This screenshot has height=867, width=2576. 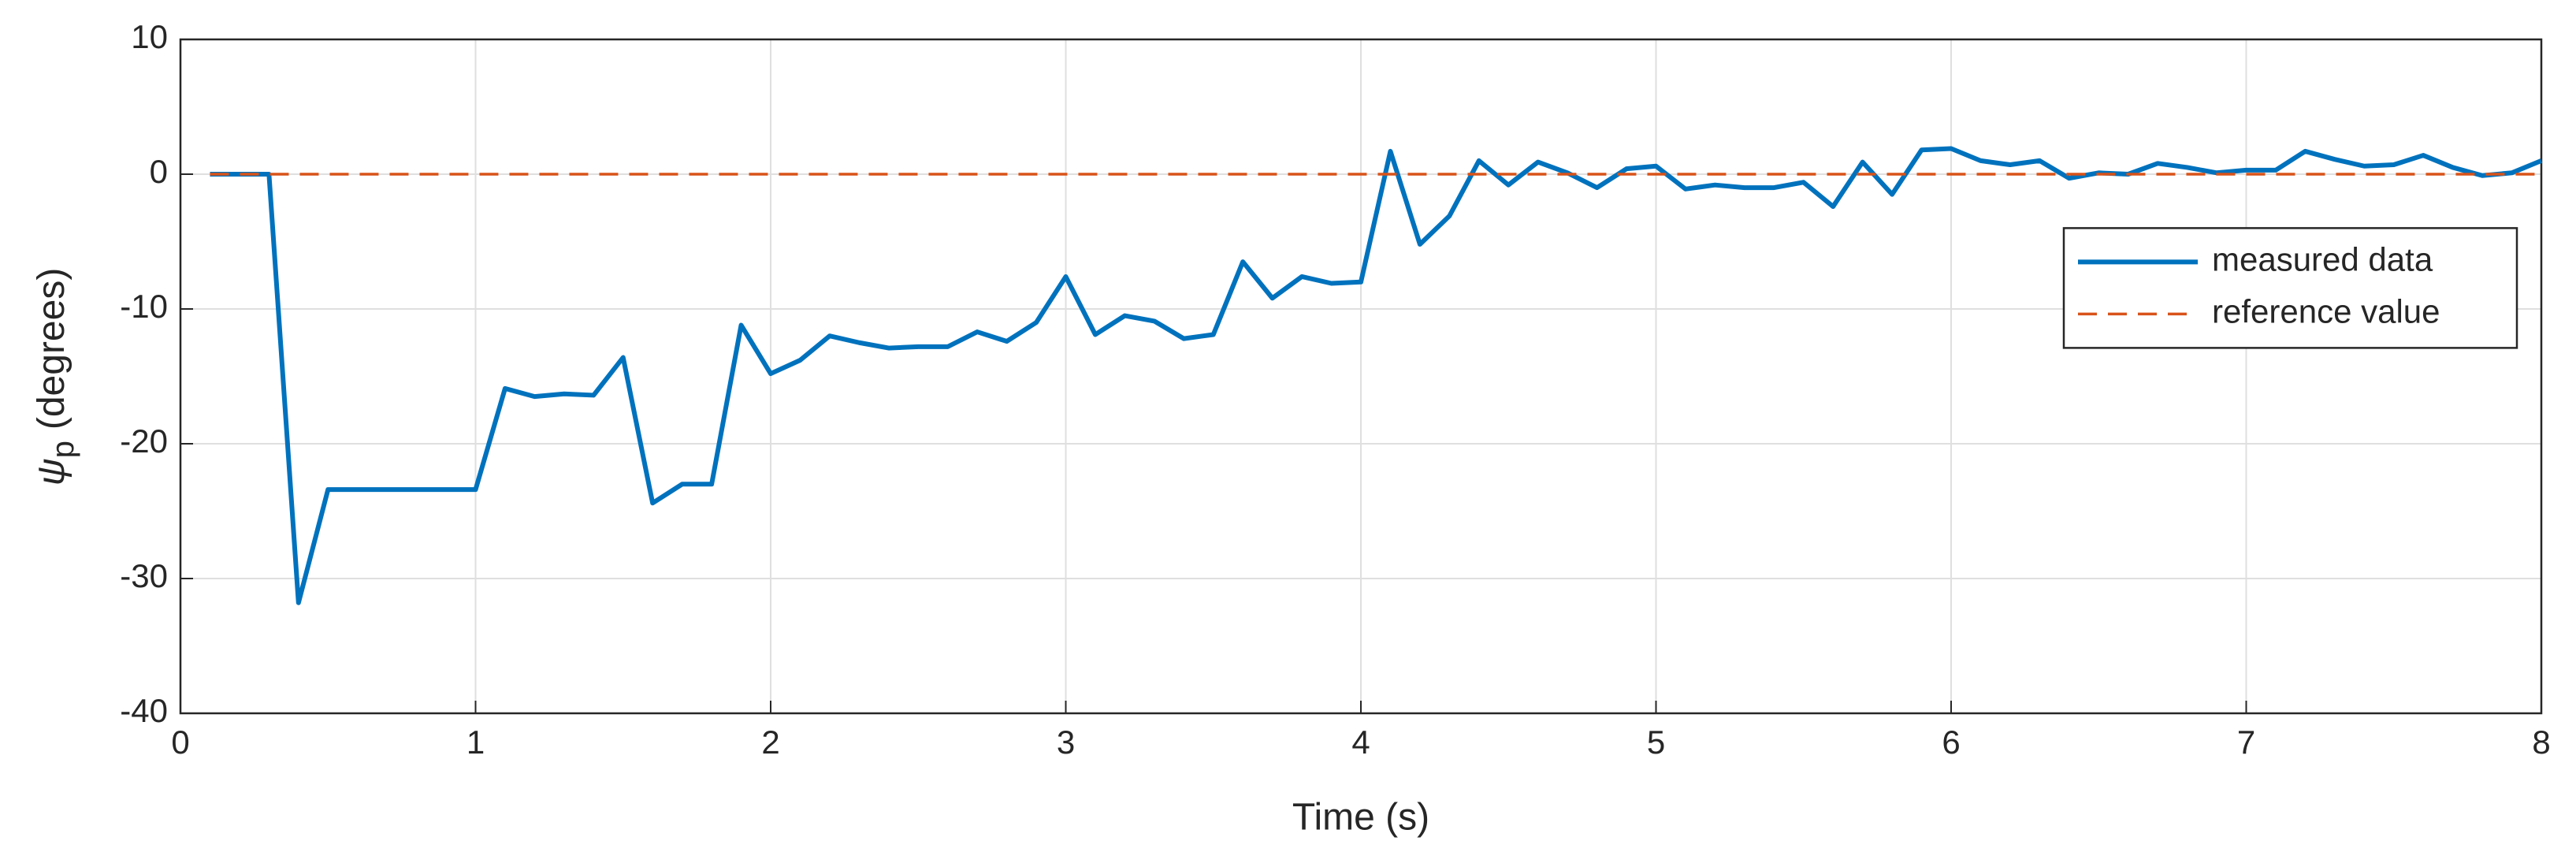 I want to click on y-axis-unit: (degrees), so click(x=51, y=349).